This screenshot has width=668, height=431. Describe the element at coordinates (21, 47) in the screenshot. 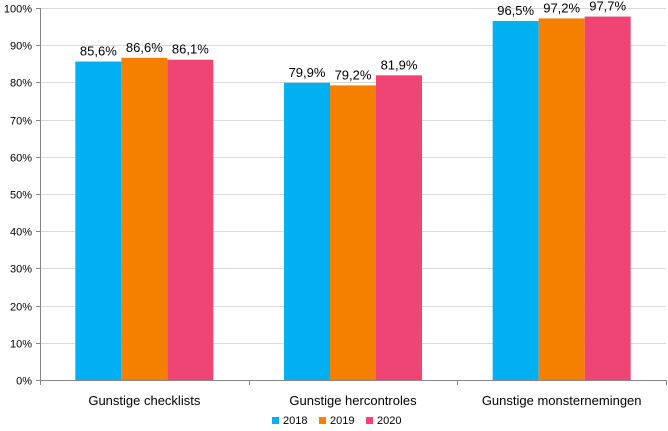

I see `y-tick-label: 90%` at that location.